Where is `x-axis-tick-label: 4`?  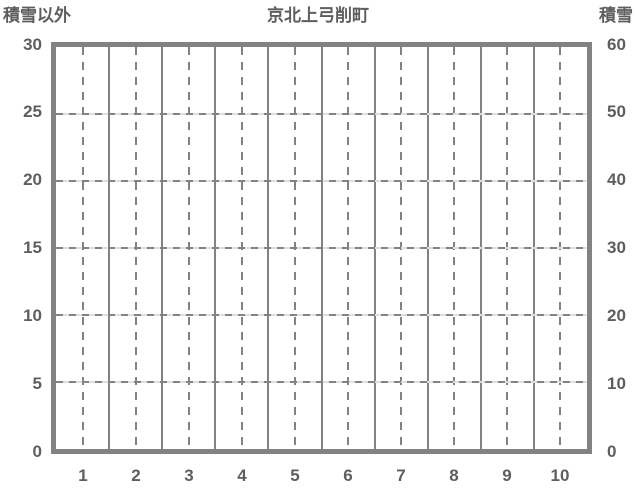
x-axis-tick-label: 4 is located at coordinates (242, 475).